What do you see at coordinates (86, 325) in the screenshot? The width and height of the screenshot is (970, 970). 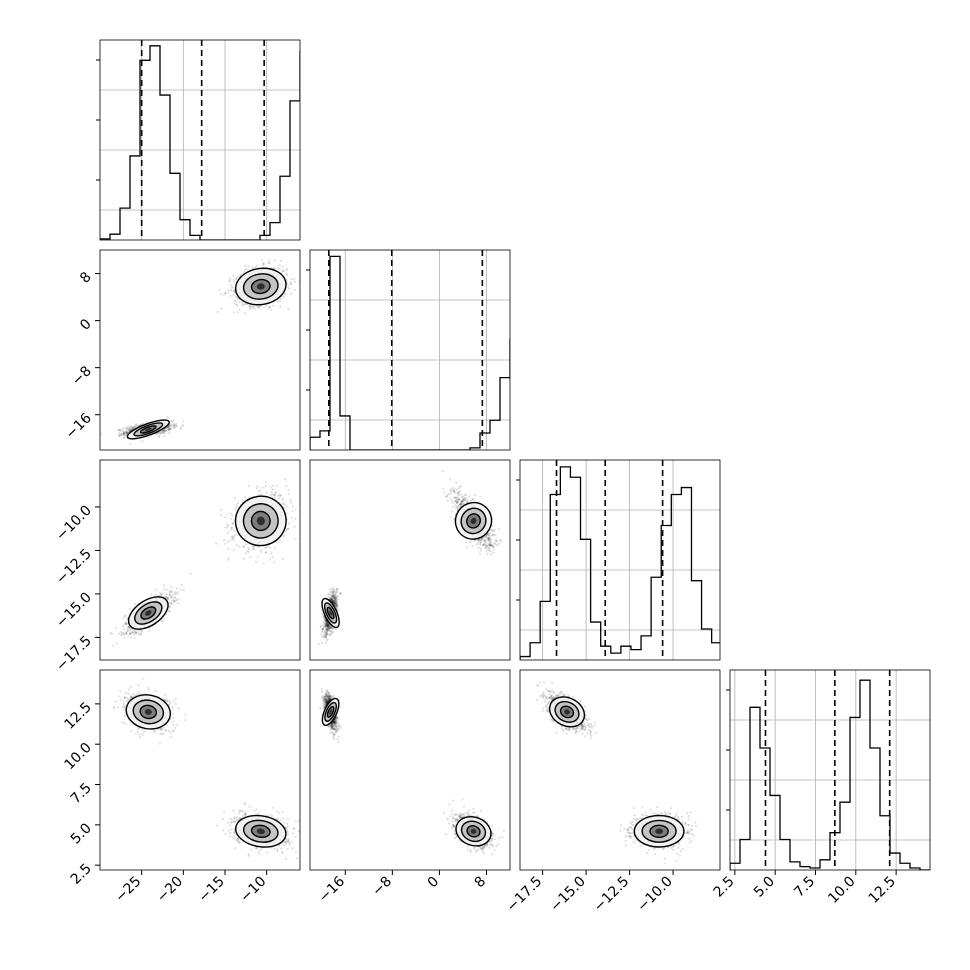 I see `y-tick-label: 0` at bounding box center [86, 325].